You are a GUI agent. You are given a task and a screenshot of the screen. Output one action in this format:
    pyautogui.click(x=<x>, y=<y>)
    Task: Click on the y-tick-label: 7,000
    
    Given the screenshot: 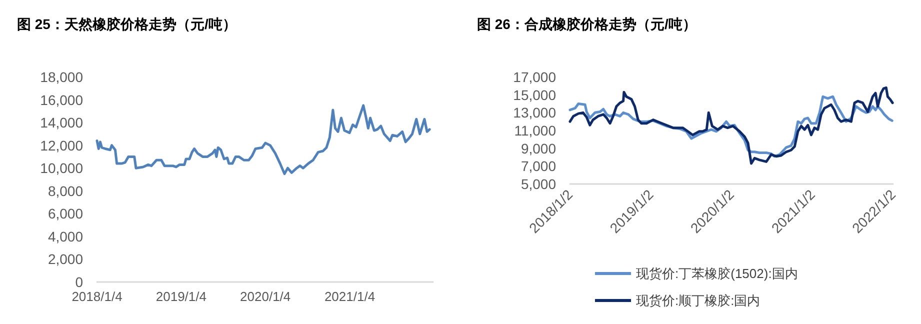 What is the action you would take?
    pyautogui.click(x=538, y=166)
    